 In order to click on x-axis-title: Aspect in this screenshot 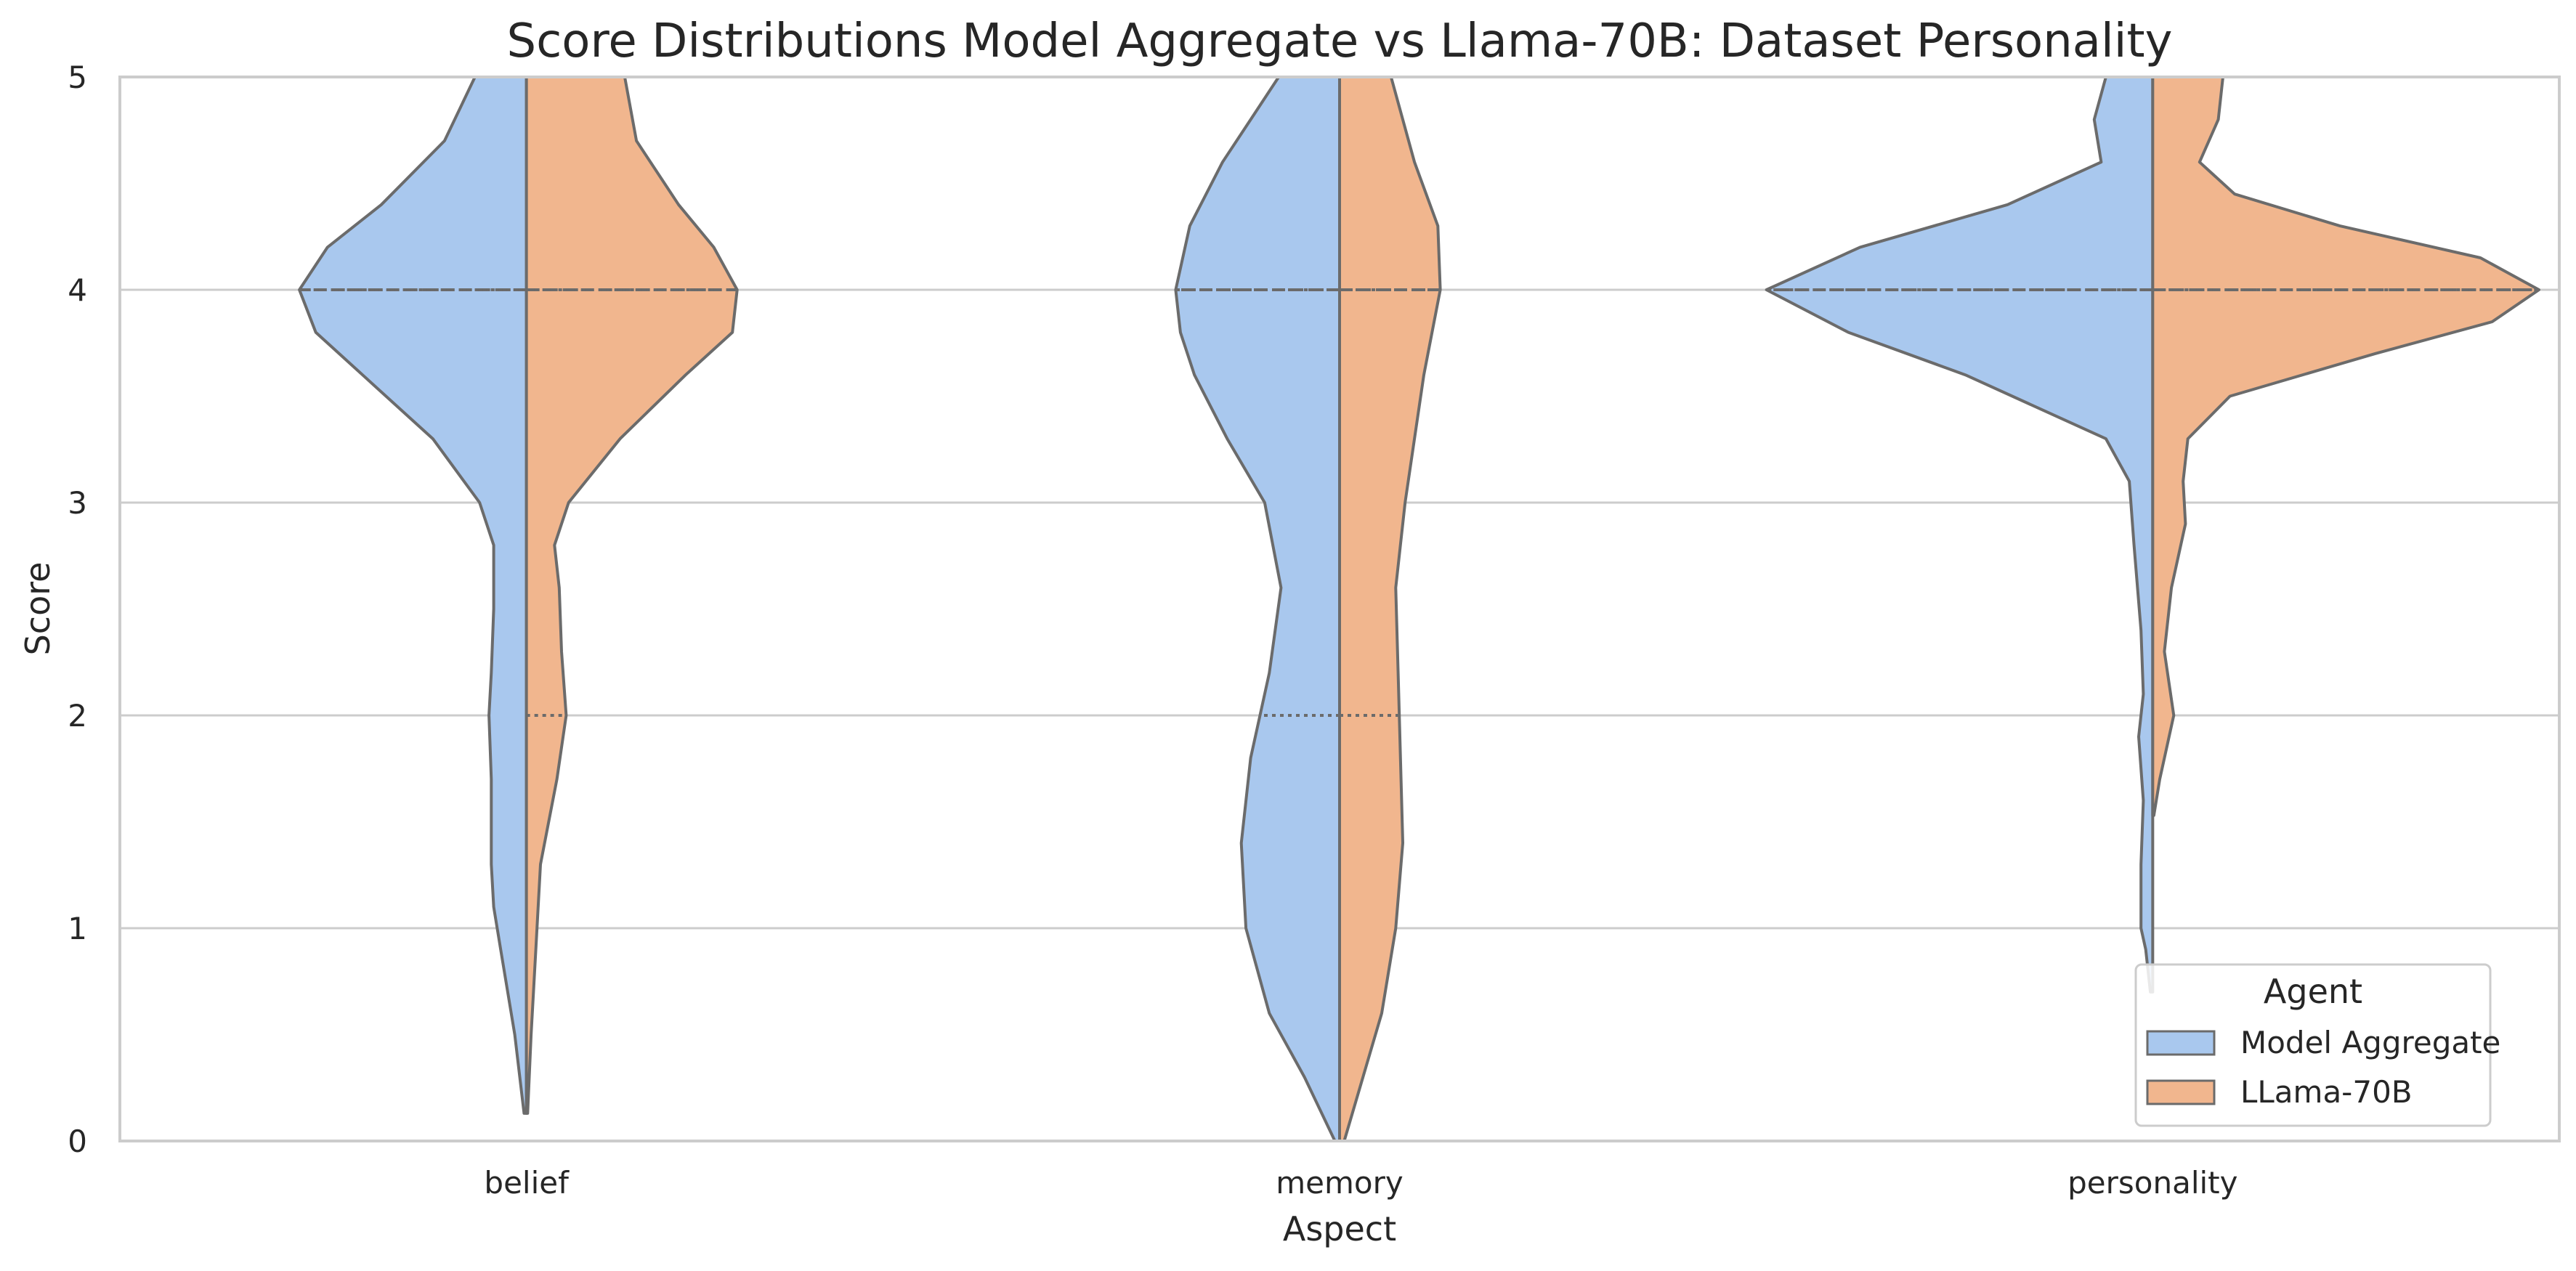, I will do `click(1339, 1228)`.